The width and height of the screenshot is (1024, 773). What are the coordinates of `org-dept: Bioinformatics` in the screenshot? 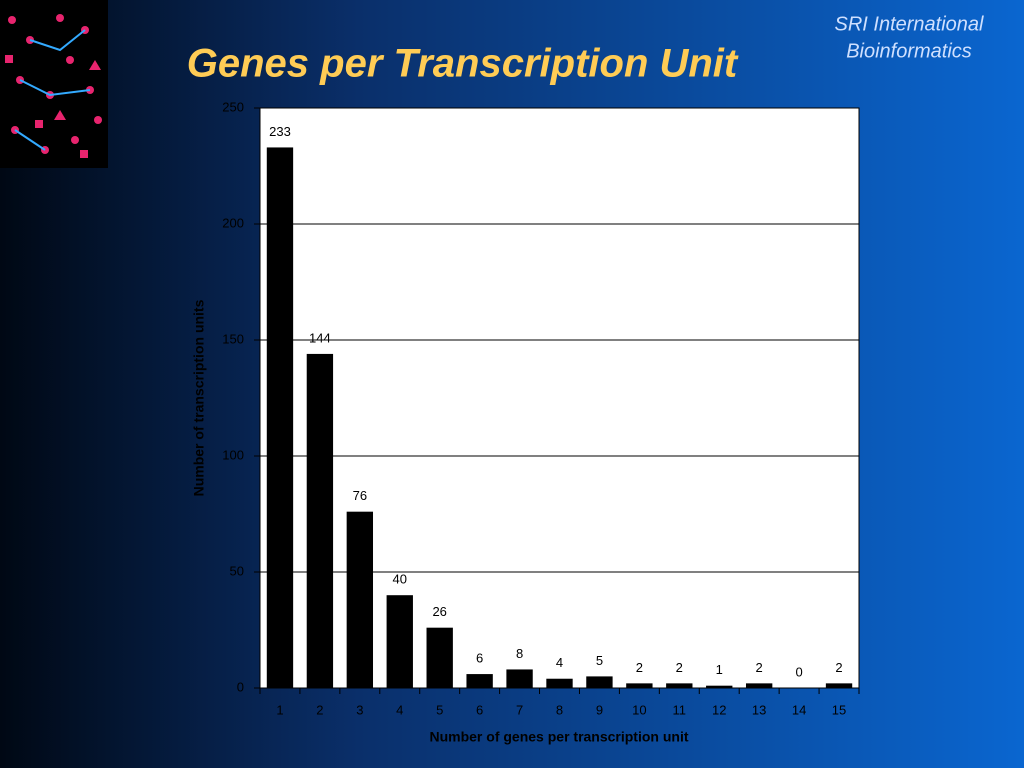 It's located at (909, 51).